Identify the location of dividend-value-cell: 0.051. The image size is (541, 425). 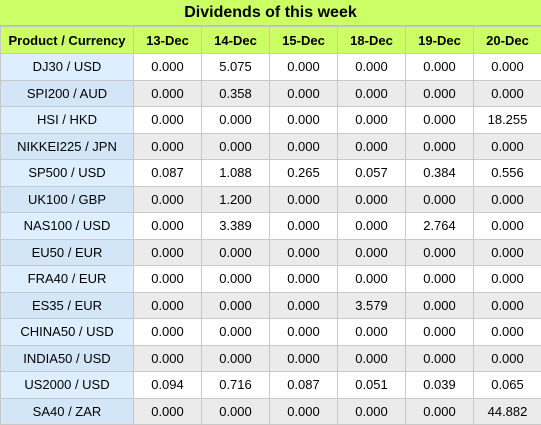
(372, 385).